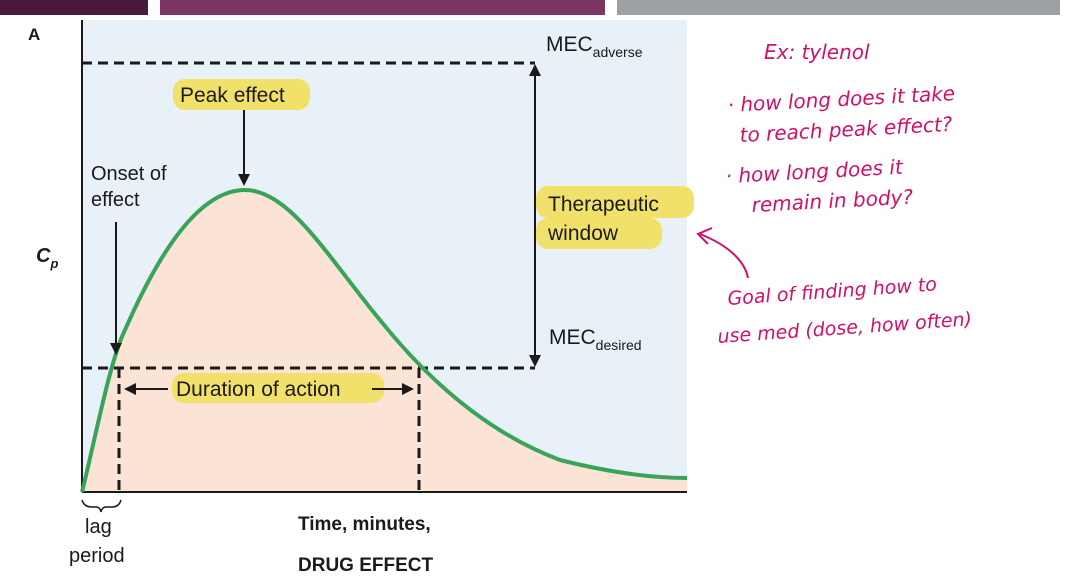 The image size is (1088, 582). Describe the element at coordinates (364, 524) in the screenshot. I see `x-axis-label-line1: Time, minutes,` at that location.